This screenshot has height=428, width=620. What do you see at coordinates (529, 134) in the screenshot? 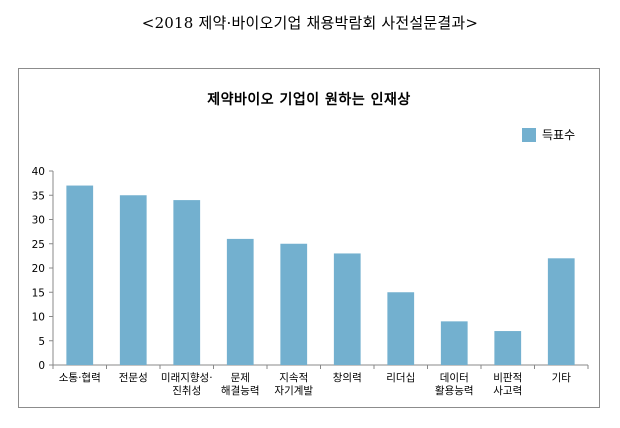
I see `legend-swatch` at bounding box center [529, 134].